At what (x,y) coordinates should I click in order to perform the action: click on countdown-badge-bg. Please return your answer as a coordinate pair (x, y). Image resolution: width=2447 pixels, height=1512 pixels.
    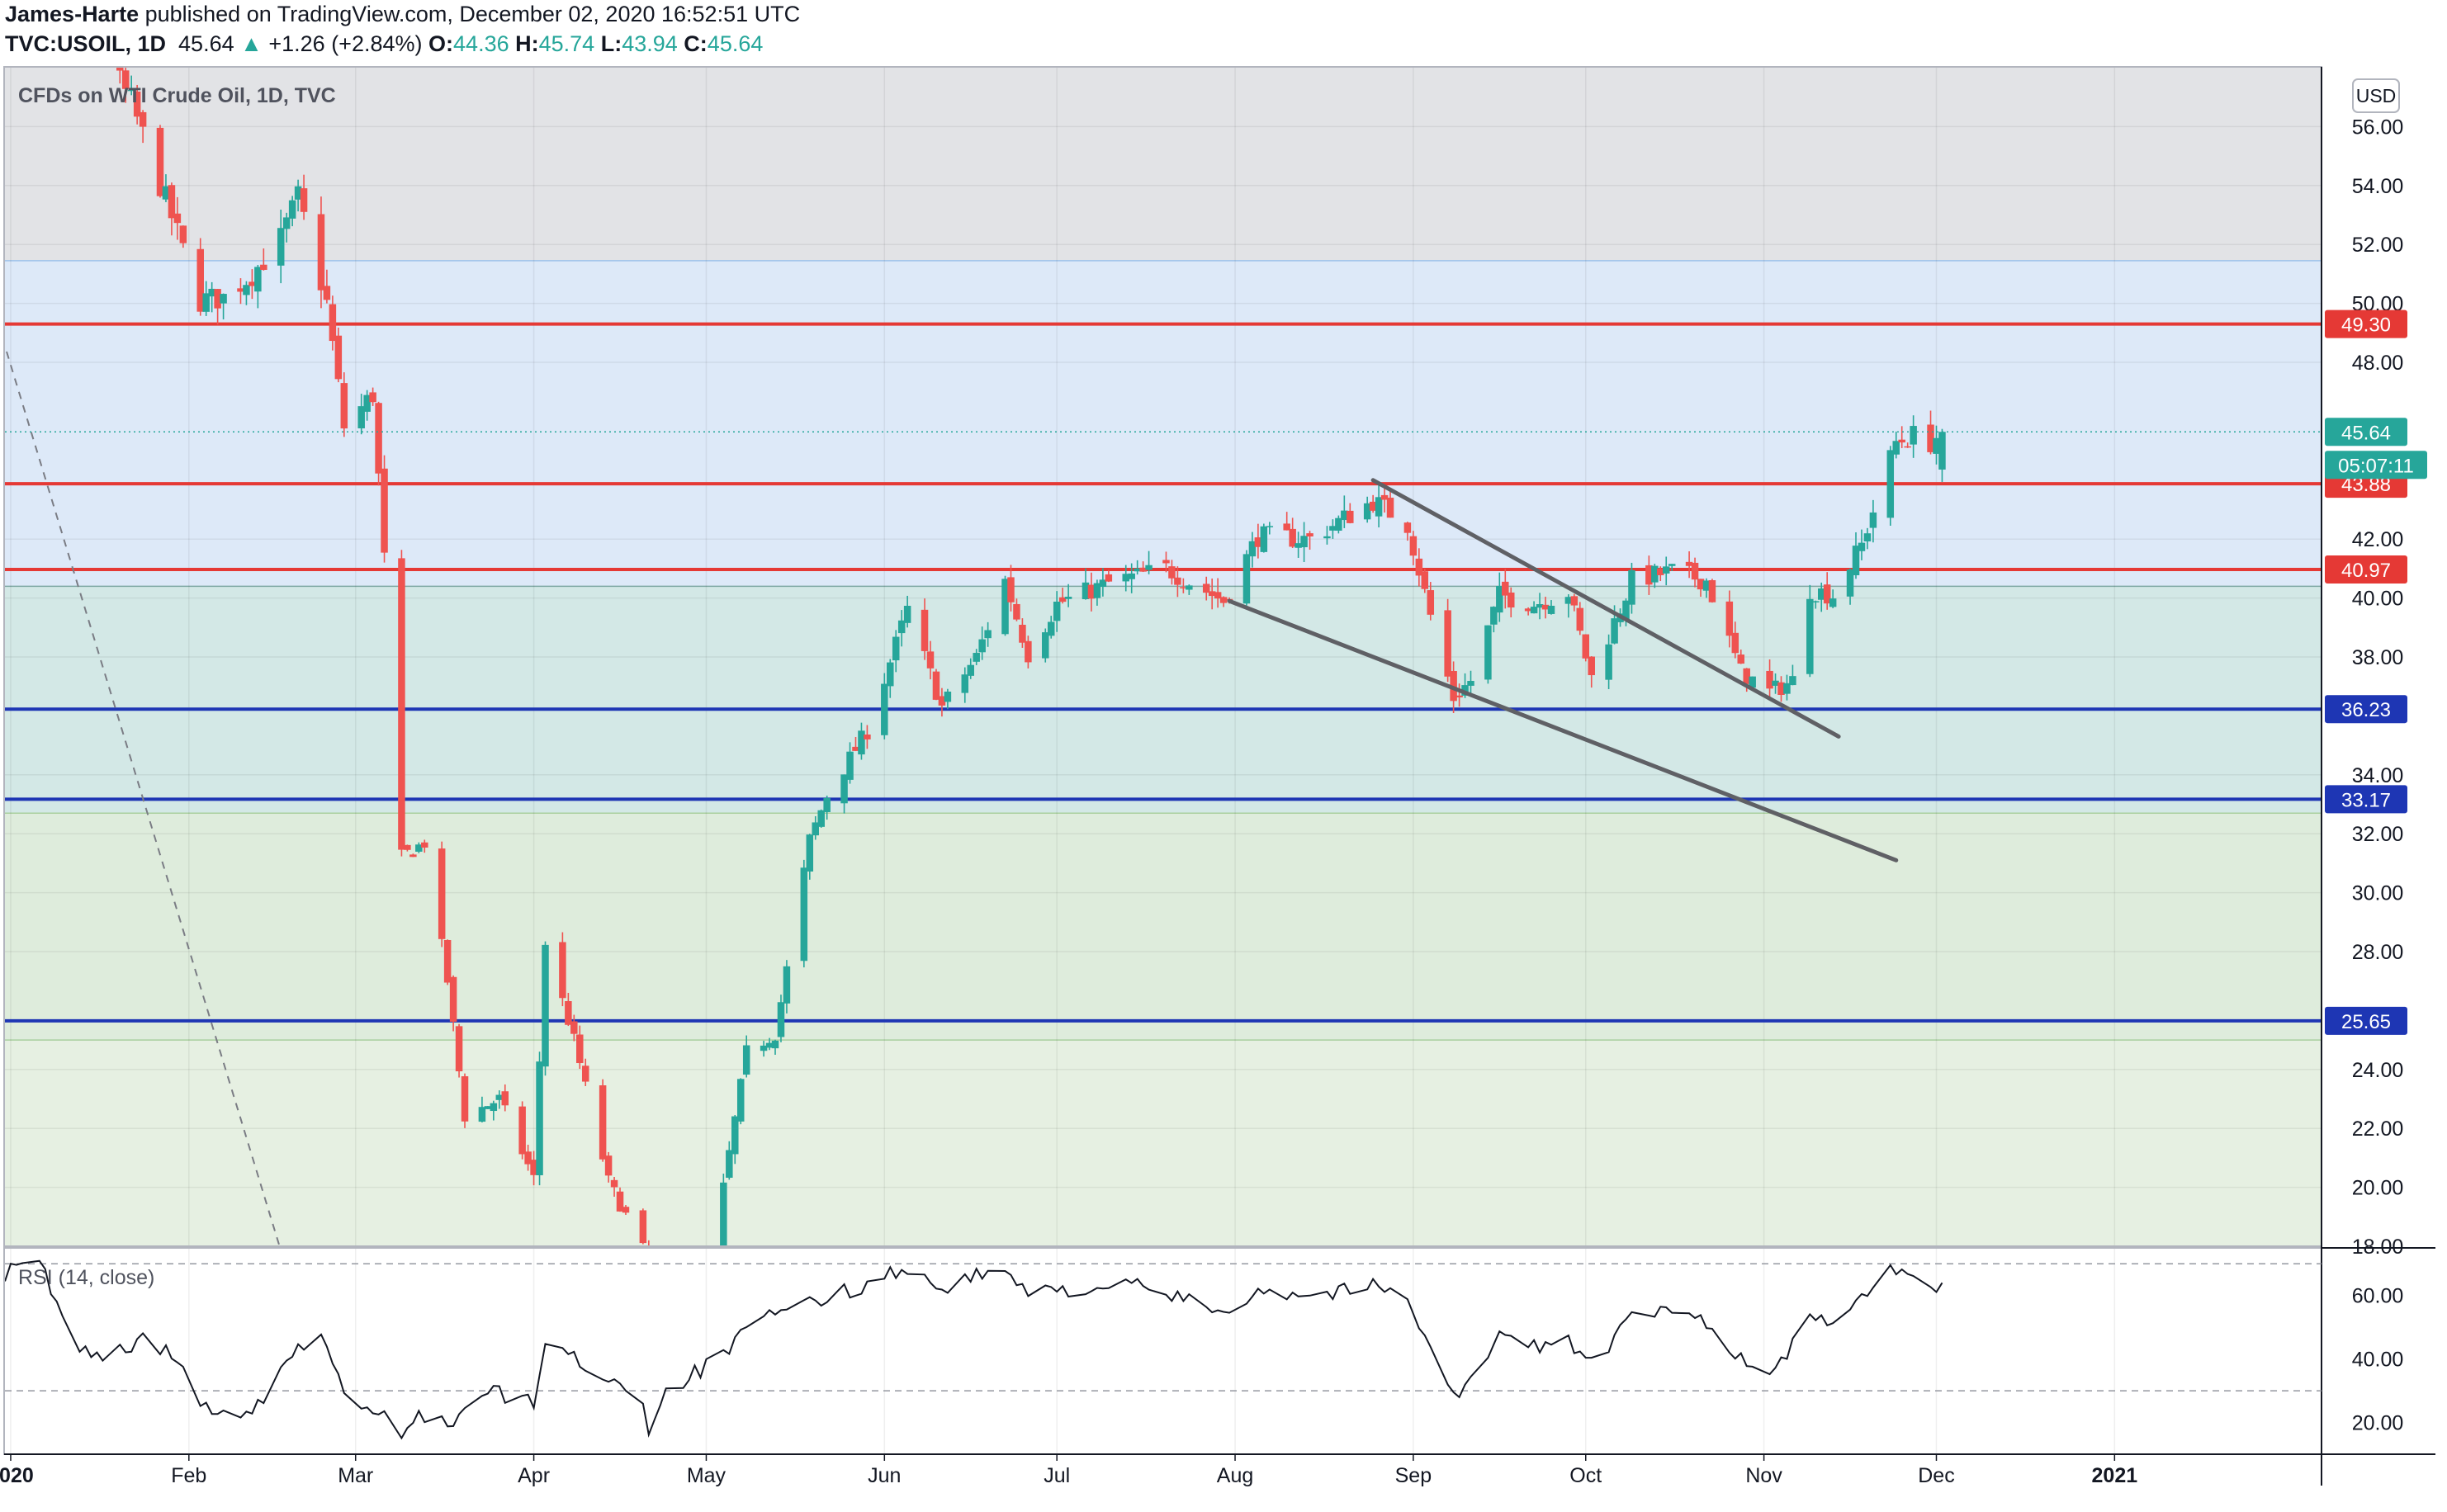
    Looking at the image, I should click on (2376, 465).